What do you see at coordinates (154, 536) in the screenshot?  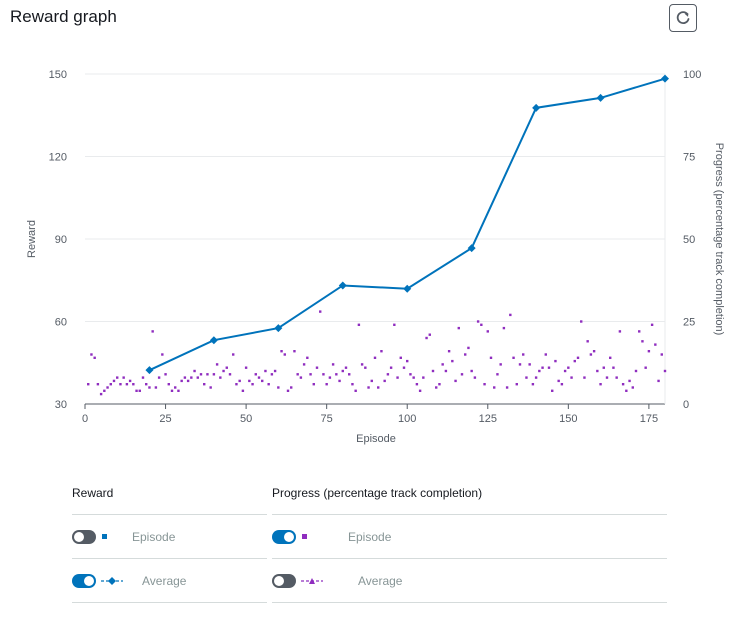 I see `legend-reward-episode-label: Episode` at bounding box center [154, 536].